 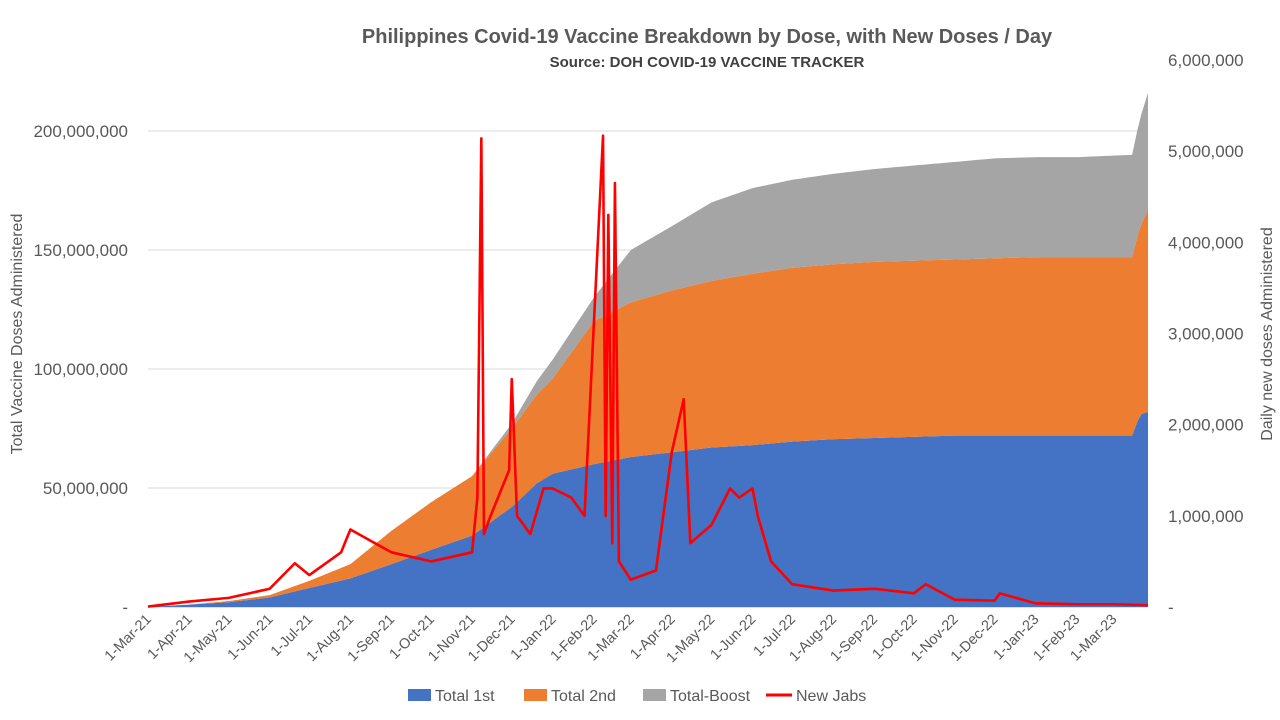 What do you see at coordinates (419, 695) in the screenshot?
I see `legend-swatch-total-1st` at bounding box center [419, 695].